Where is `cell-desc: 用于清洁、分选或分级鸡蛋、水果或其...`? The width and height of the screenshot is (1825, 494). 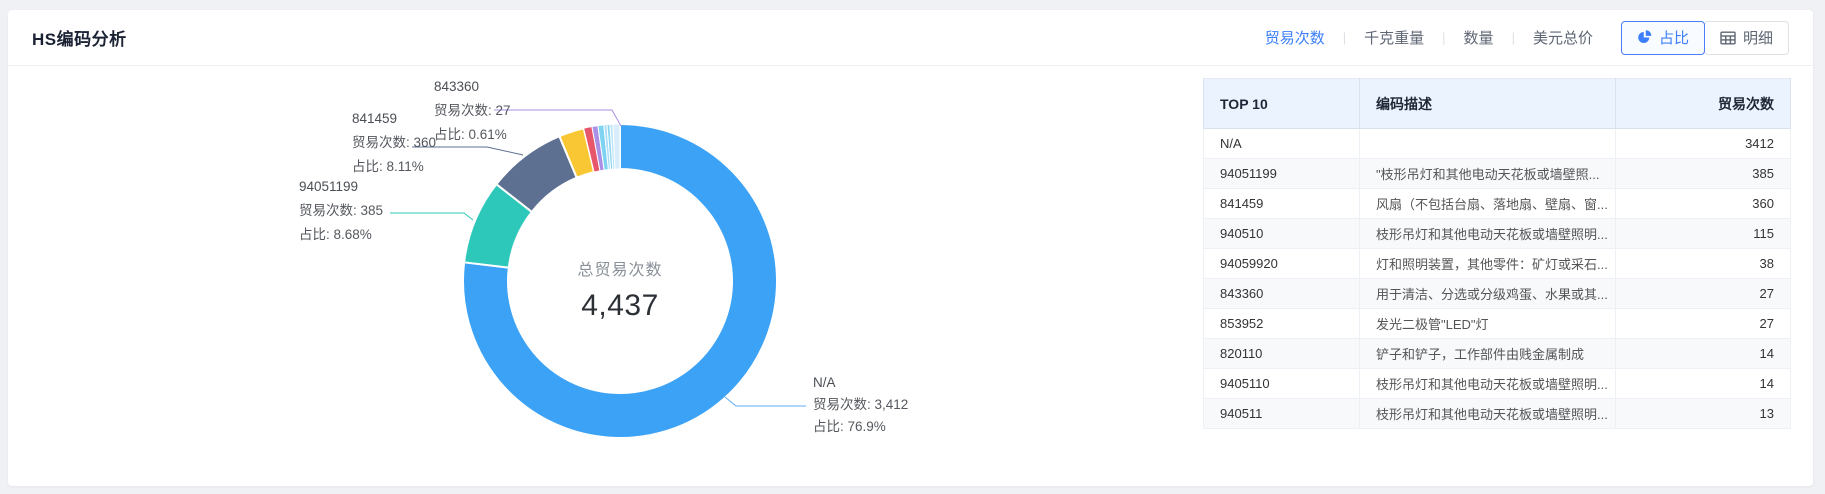
cell-desc: 用于清洁、分选或分级鸡蛋、水果或其... is located at coordinates (1487, 293).